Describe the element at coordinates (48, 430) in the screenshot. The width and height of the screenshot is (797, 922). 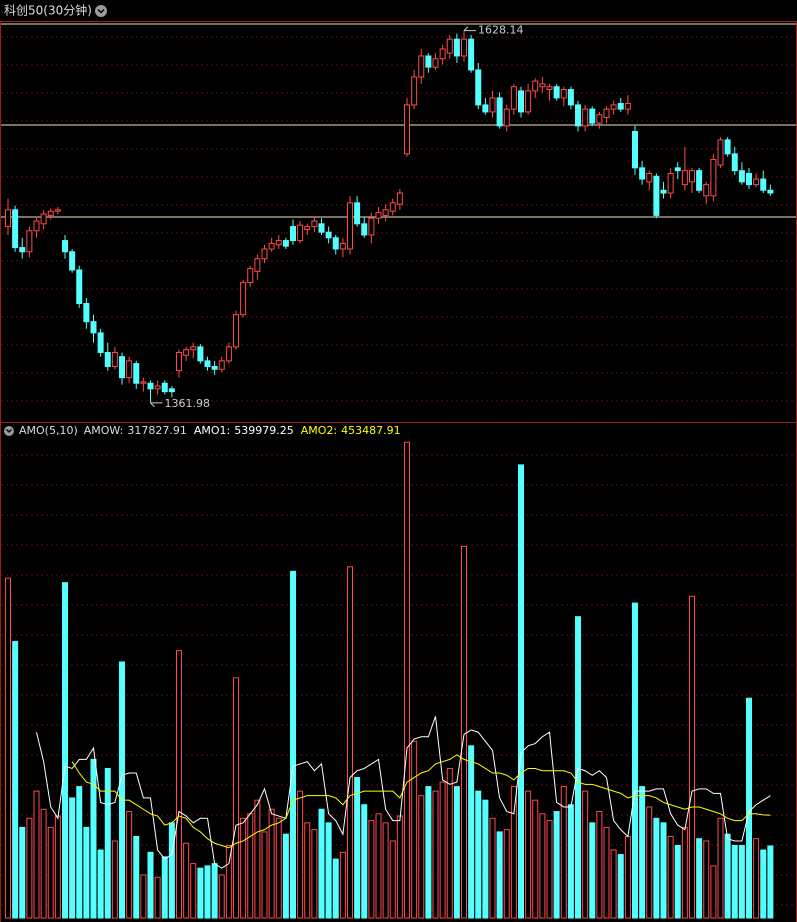
I see `indicator-name: AMO(5,10)` at that location.